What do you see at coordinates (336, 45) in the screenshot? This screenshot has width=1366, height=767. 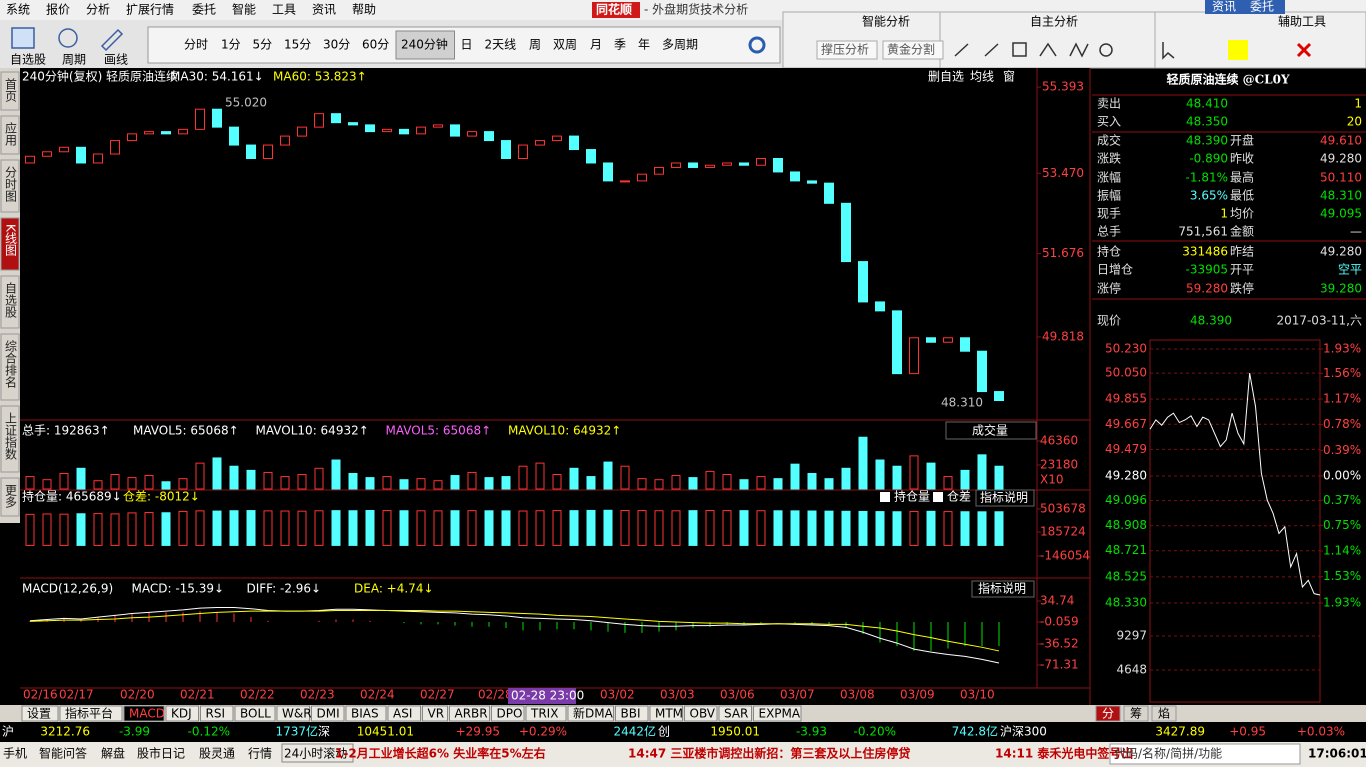 I see `period-button: 30分` at bounding box center [336, 45].